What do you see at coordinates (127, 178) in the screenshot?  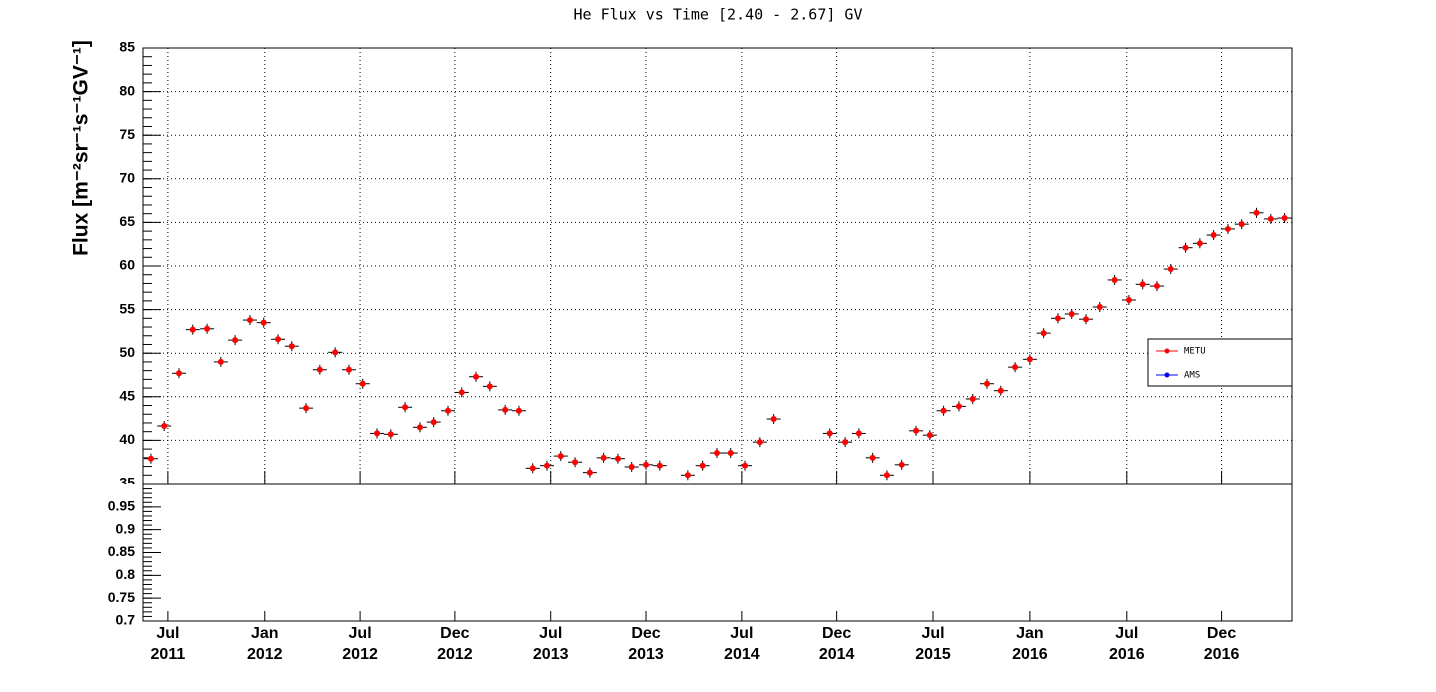 I see `y-tick-label: 70` at bounding box center [127, 178].